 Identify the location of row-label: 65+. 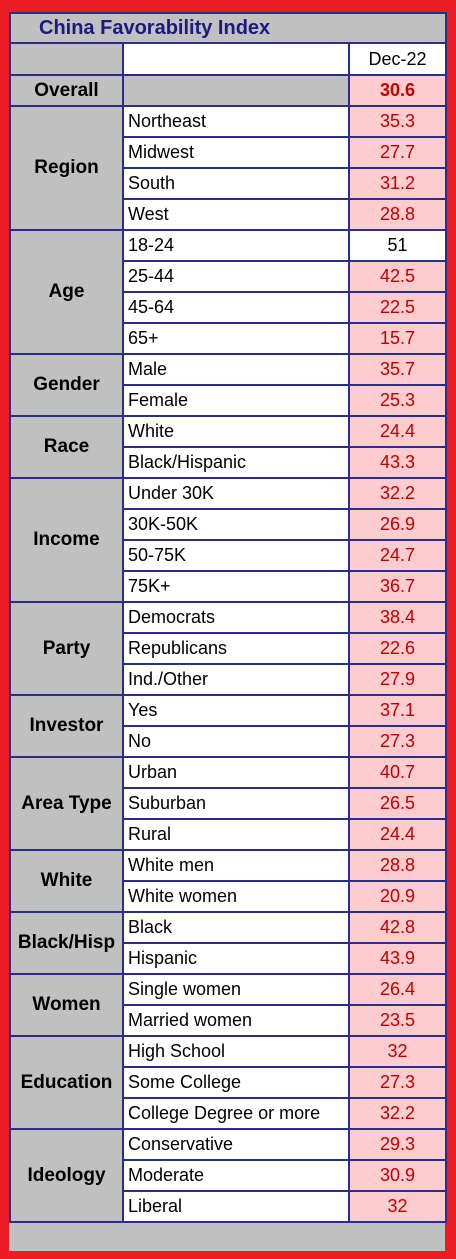
(236, 338).